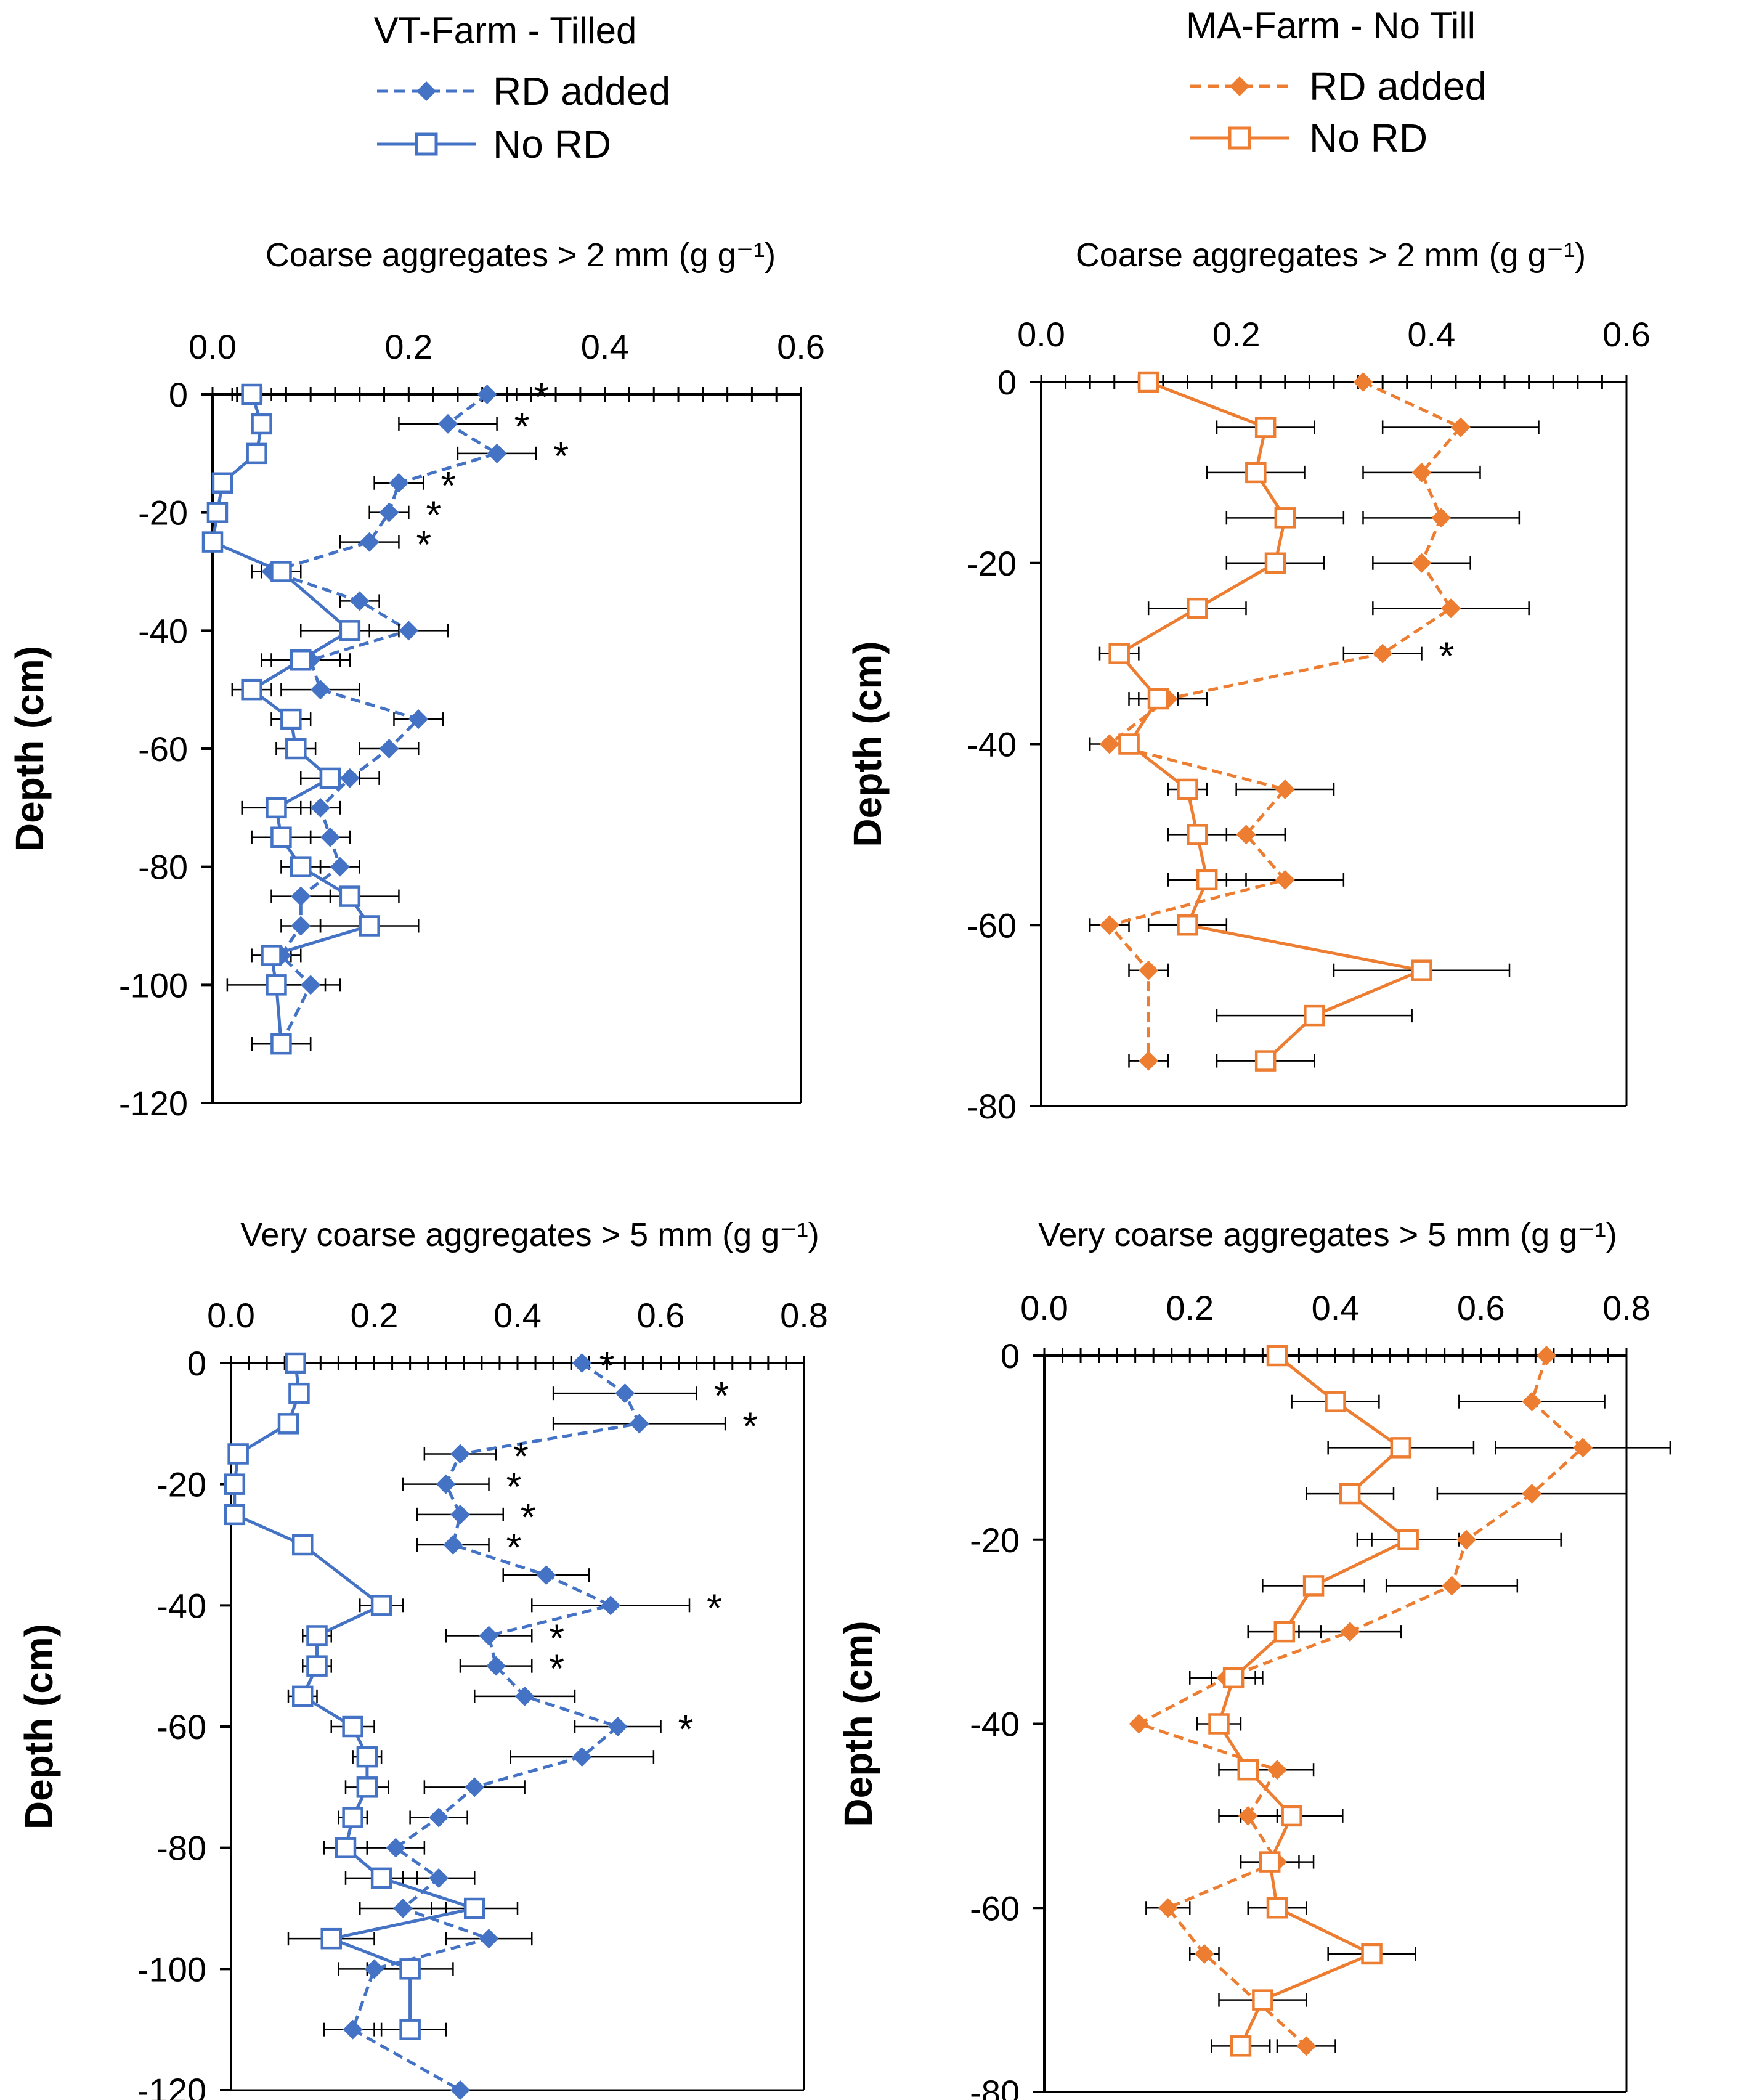  Describe the element at coordinates (375, 1315) in the screenshot. I see `vt-very-coarse-x-tick-label: 0.2` at that location.